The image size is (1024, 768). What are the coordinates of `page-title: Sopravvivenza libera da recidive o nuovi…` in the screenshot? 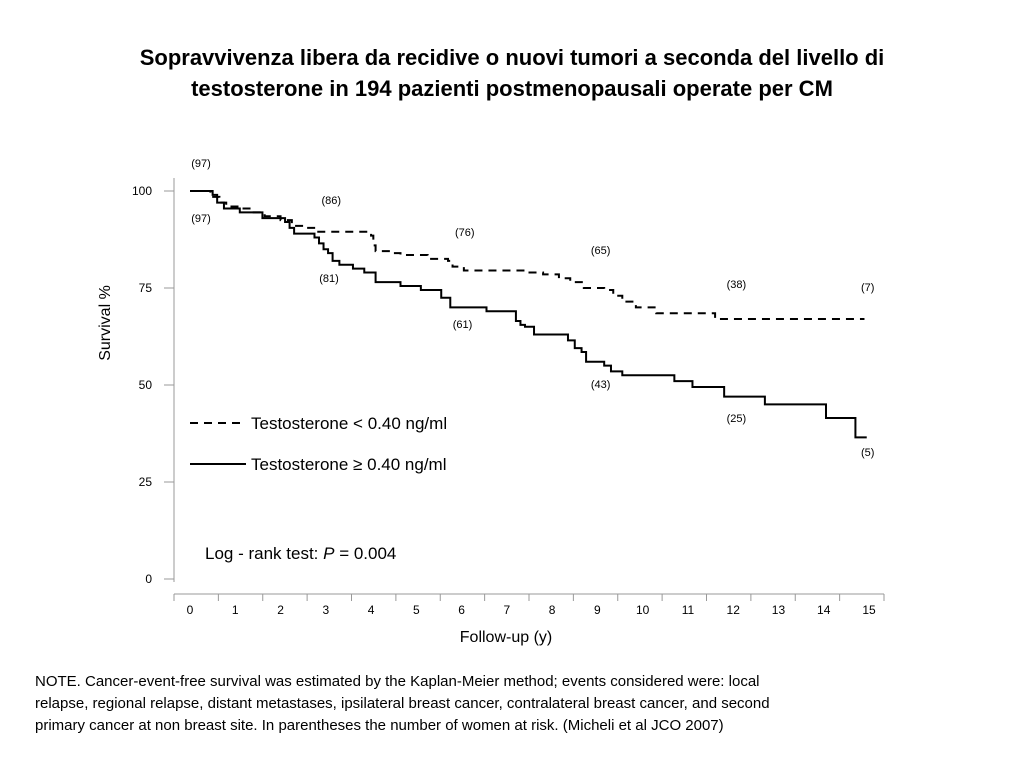 It's located at (512, 73).